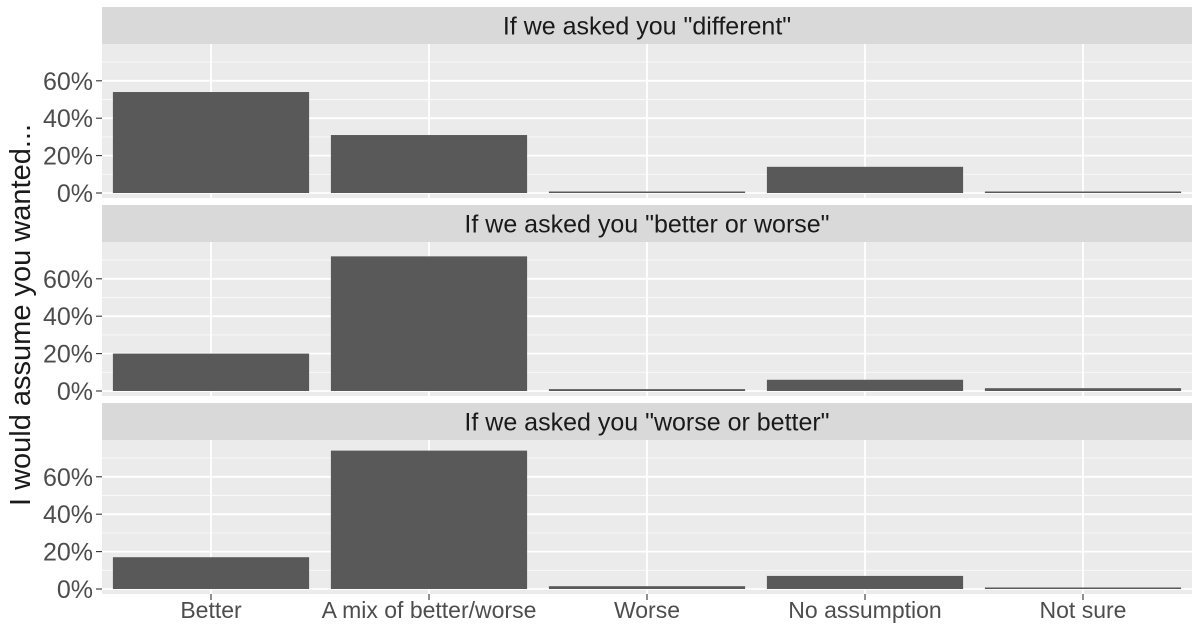 The image size is (1200, 635). I want to click on facet-title: If we asked you "different", so click(647, 27).